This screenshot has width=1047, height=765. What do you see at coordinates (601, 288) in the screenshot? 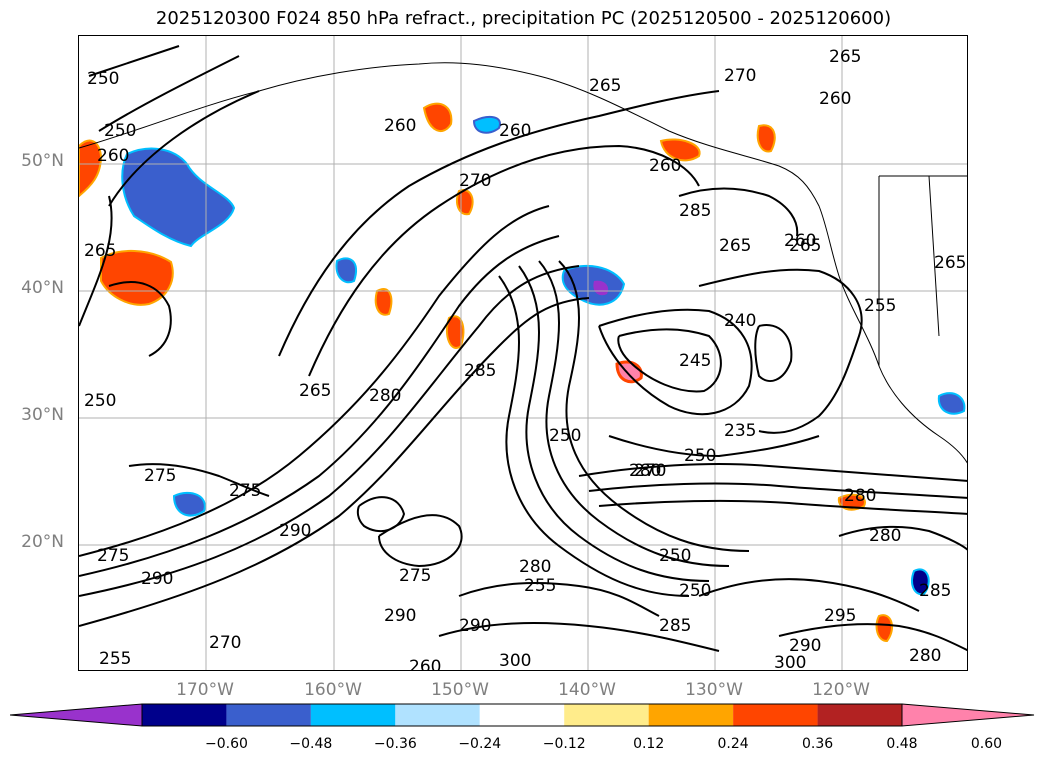
I see `precip-patch-purple` at bounding box center [601, 288].